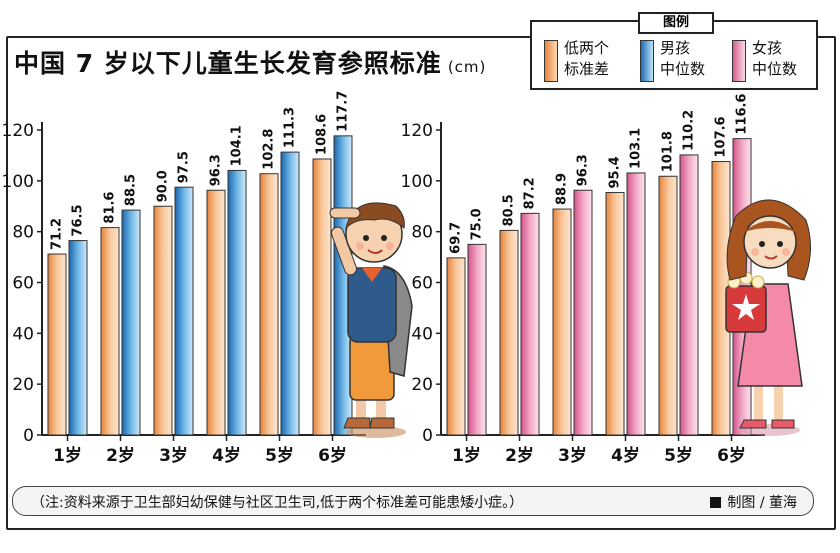  Describe the element at coordinates (371, 320) in the screenshot. I see `boy-illustration` at that location.